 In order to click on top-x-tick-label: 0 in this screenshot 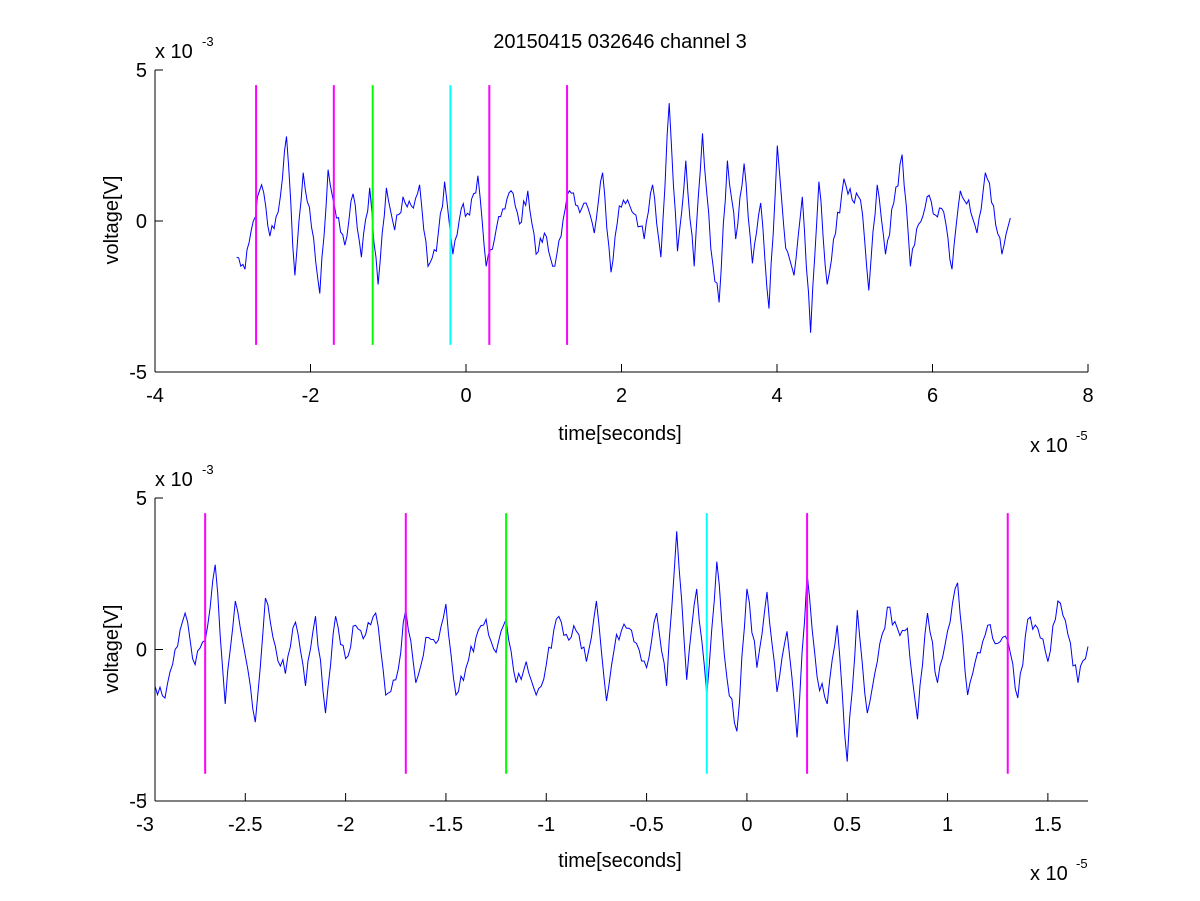, I will do `click(465, 396)`.